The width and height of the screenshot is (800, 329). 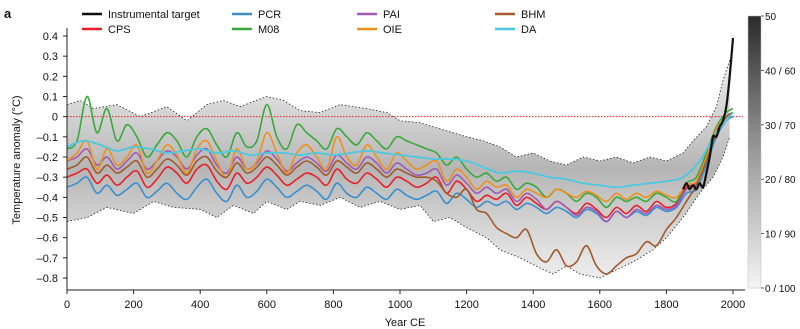 I want to click on legend-label-oie: OIE, so click(x=392, y=30).